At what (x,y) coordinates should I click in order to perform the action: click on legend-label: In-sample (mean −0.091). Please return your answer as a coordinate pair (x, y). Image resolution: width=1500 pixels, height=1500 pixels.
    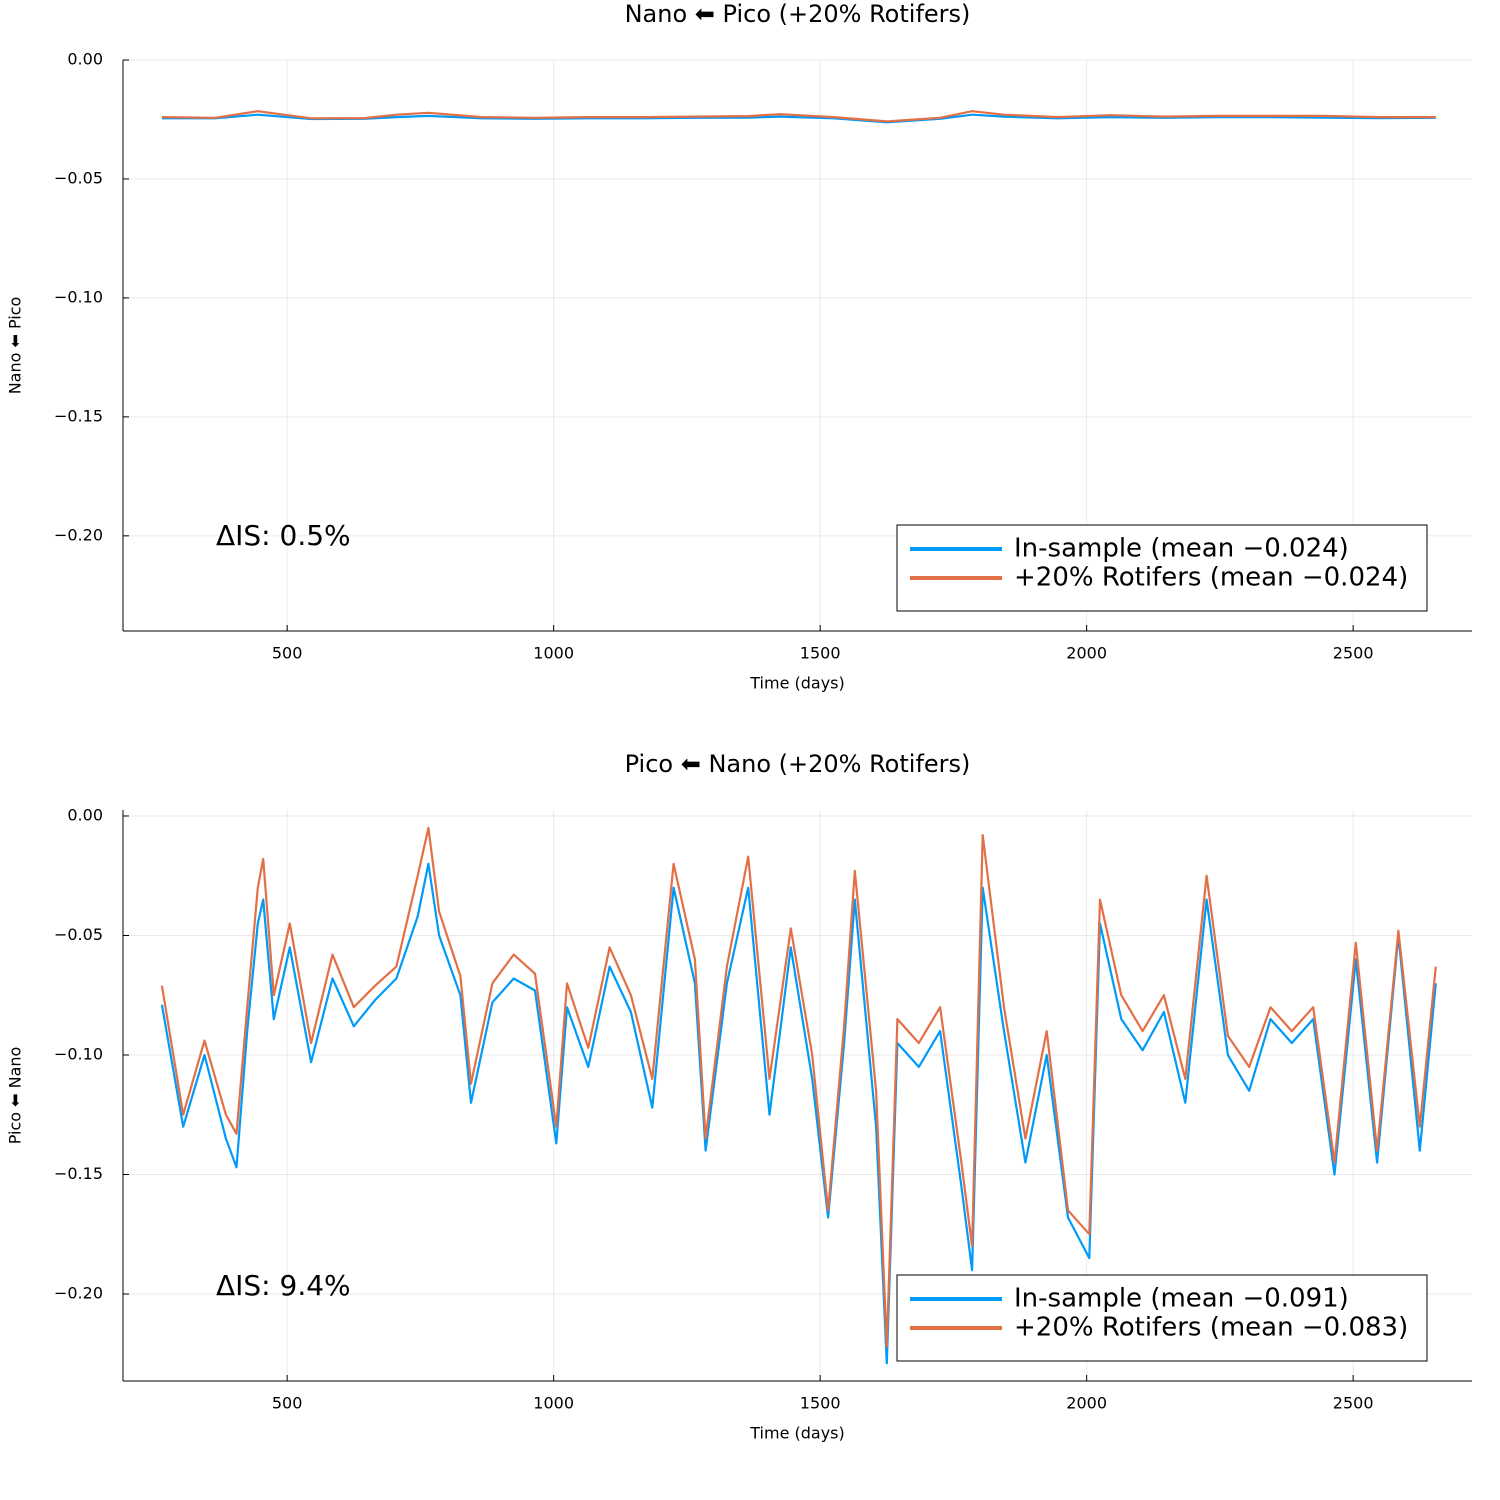
    Looking at the image, I should click on (1181, 1299).